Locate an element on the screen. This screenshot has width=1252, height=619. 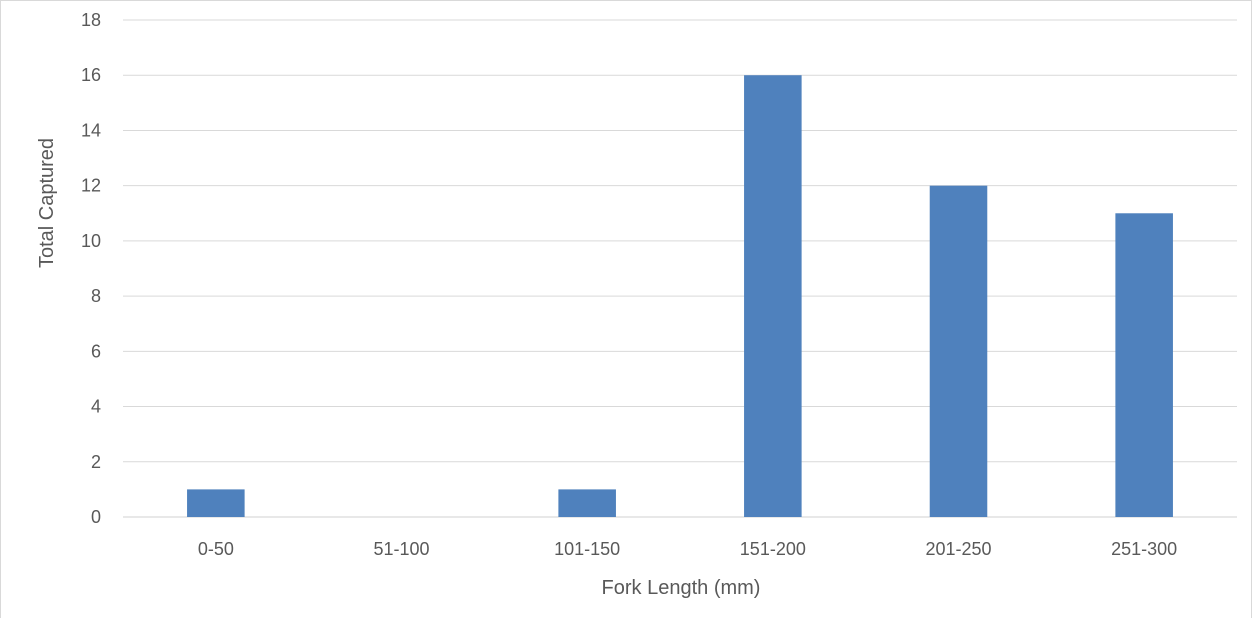
y-axis-tick-labels: 0 2 4 6 8 10 12 14 16 18 is located at coordinates (91, 268).